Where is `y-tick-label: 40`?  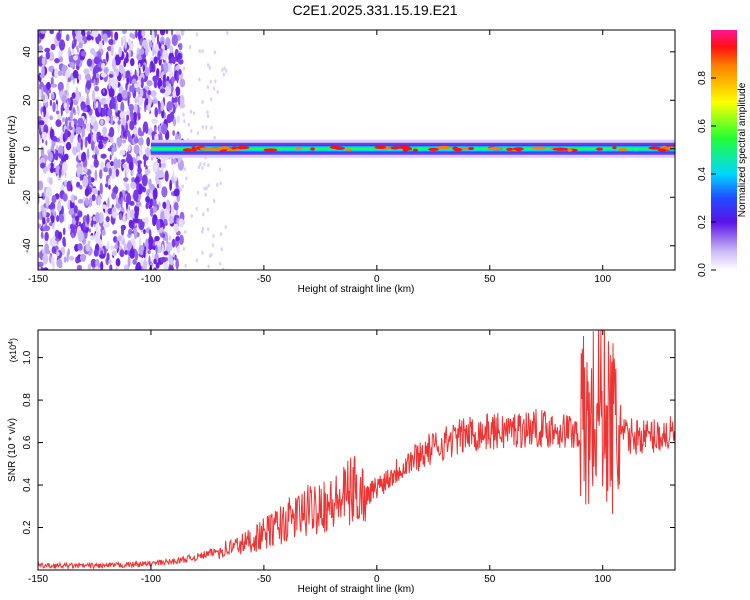 y-tick-label: 40 is located at coordinates (27, 52).